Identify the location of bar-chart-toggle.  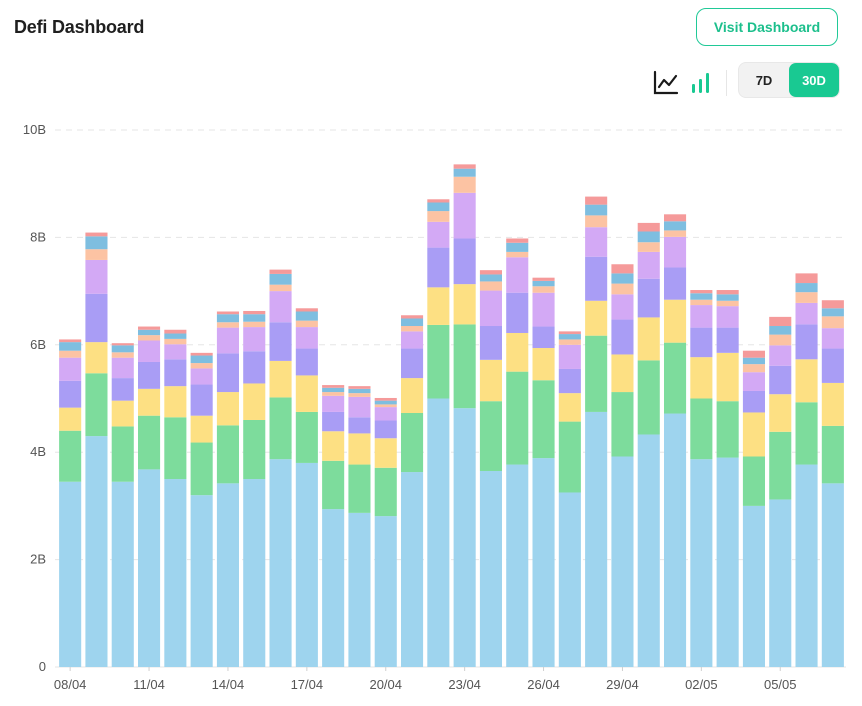
(701, 83).